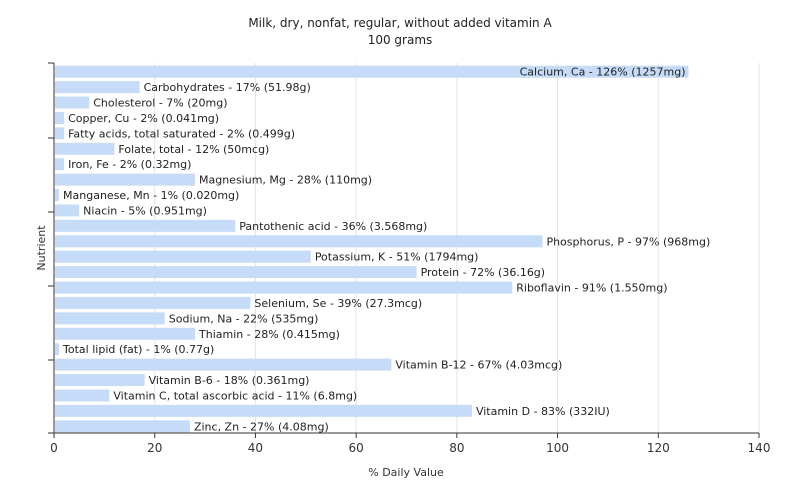  What do you see at coordinates (478, 365) in the screenshot?
I see `bar-label: Vitamin B-12 - 67% (4.03mcg)` at bounding box center [478, 365].